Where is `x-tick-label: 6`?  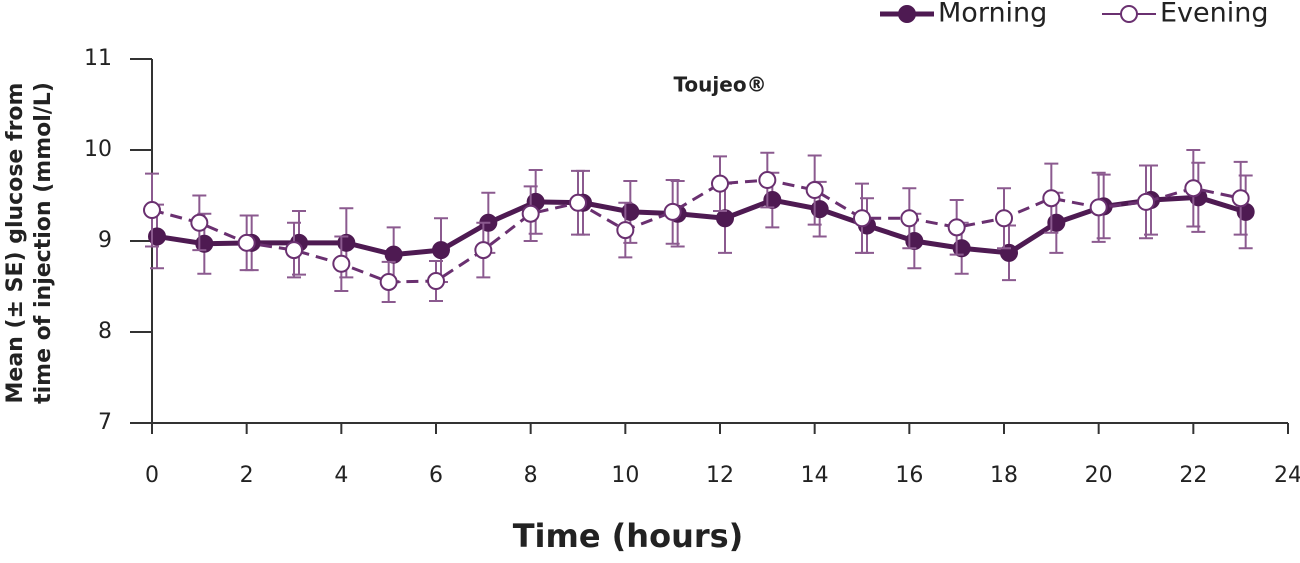 x-tick-label: 6 is located at coordinates (436, 475).